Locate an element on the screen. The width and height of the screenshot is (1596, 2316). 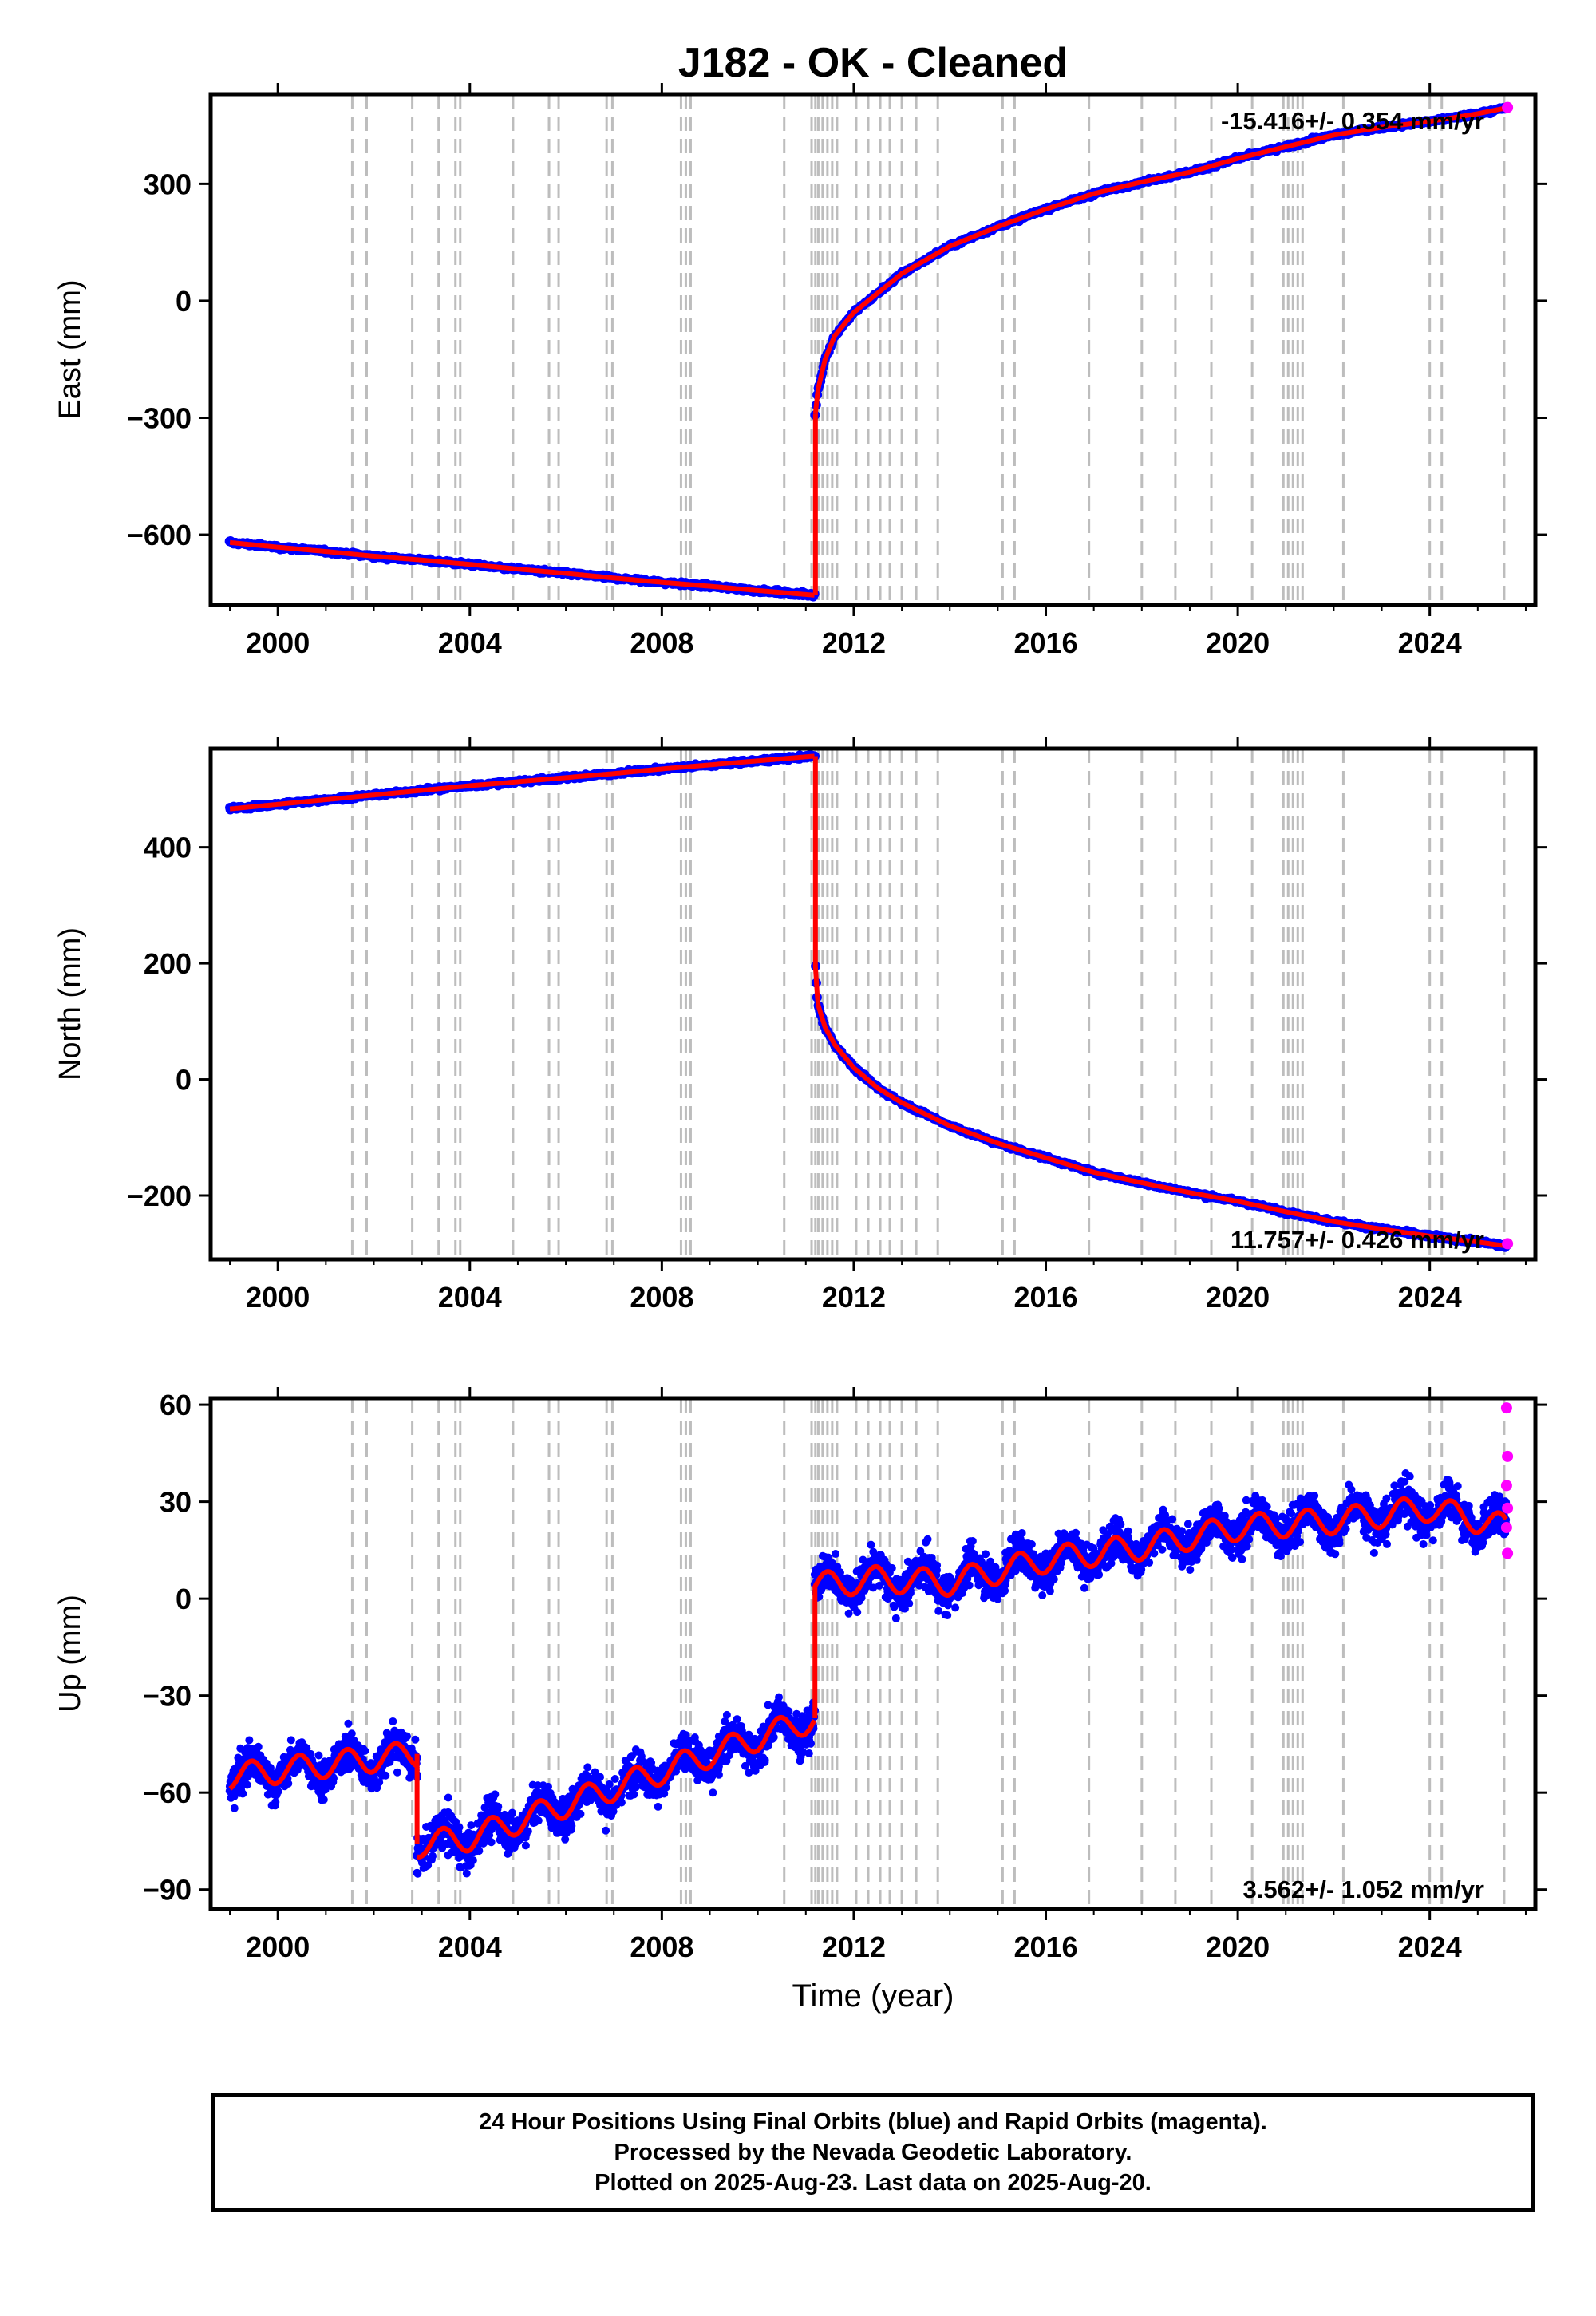
y-tick-label: 300 is located at coordinates (168, 184).